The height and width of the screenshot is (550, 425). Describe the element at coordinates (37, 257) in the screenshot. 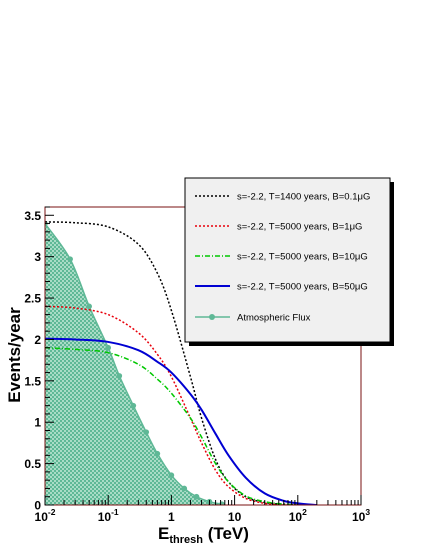

I see `y-tick-label-6: 3` at that location.